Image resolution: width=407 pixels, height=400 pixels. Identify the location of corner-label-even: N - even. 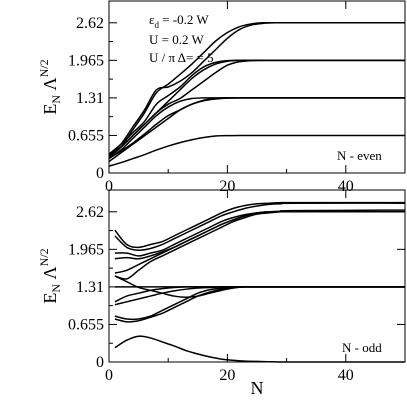
(359, 155).